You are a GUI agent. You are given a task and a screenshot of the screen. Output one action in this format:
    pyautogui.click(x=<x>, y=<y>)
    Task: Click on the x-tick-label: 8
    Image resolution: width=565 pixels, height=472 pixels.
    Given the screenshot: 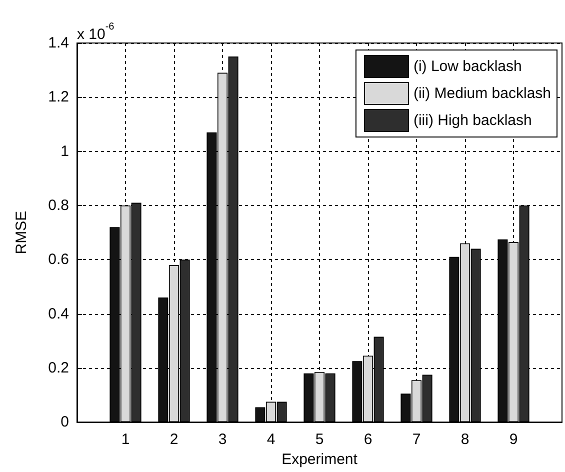 What is the action you would take?
    pyautogui.click(x=465, y=439)
    